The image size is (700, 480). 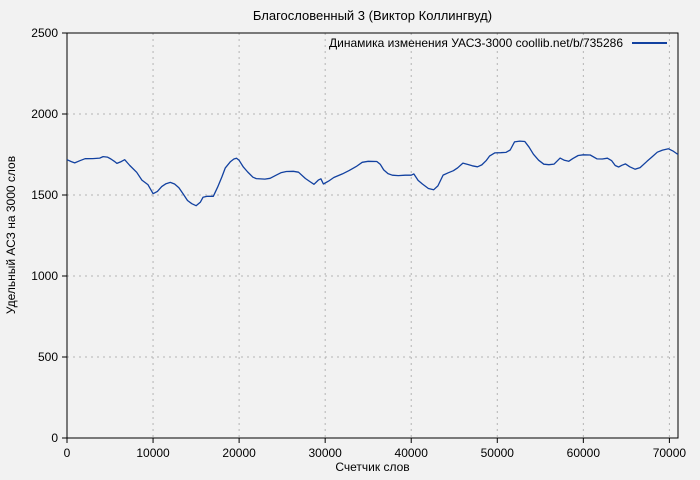 I want to click on x-tick-label: 50000, so click(x=498, y=453).